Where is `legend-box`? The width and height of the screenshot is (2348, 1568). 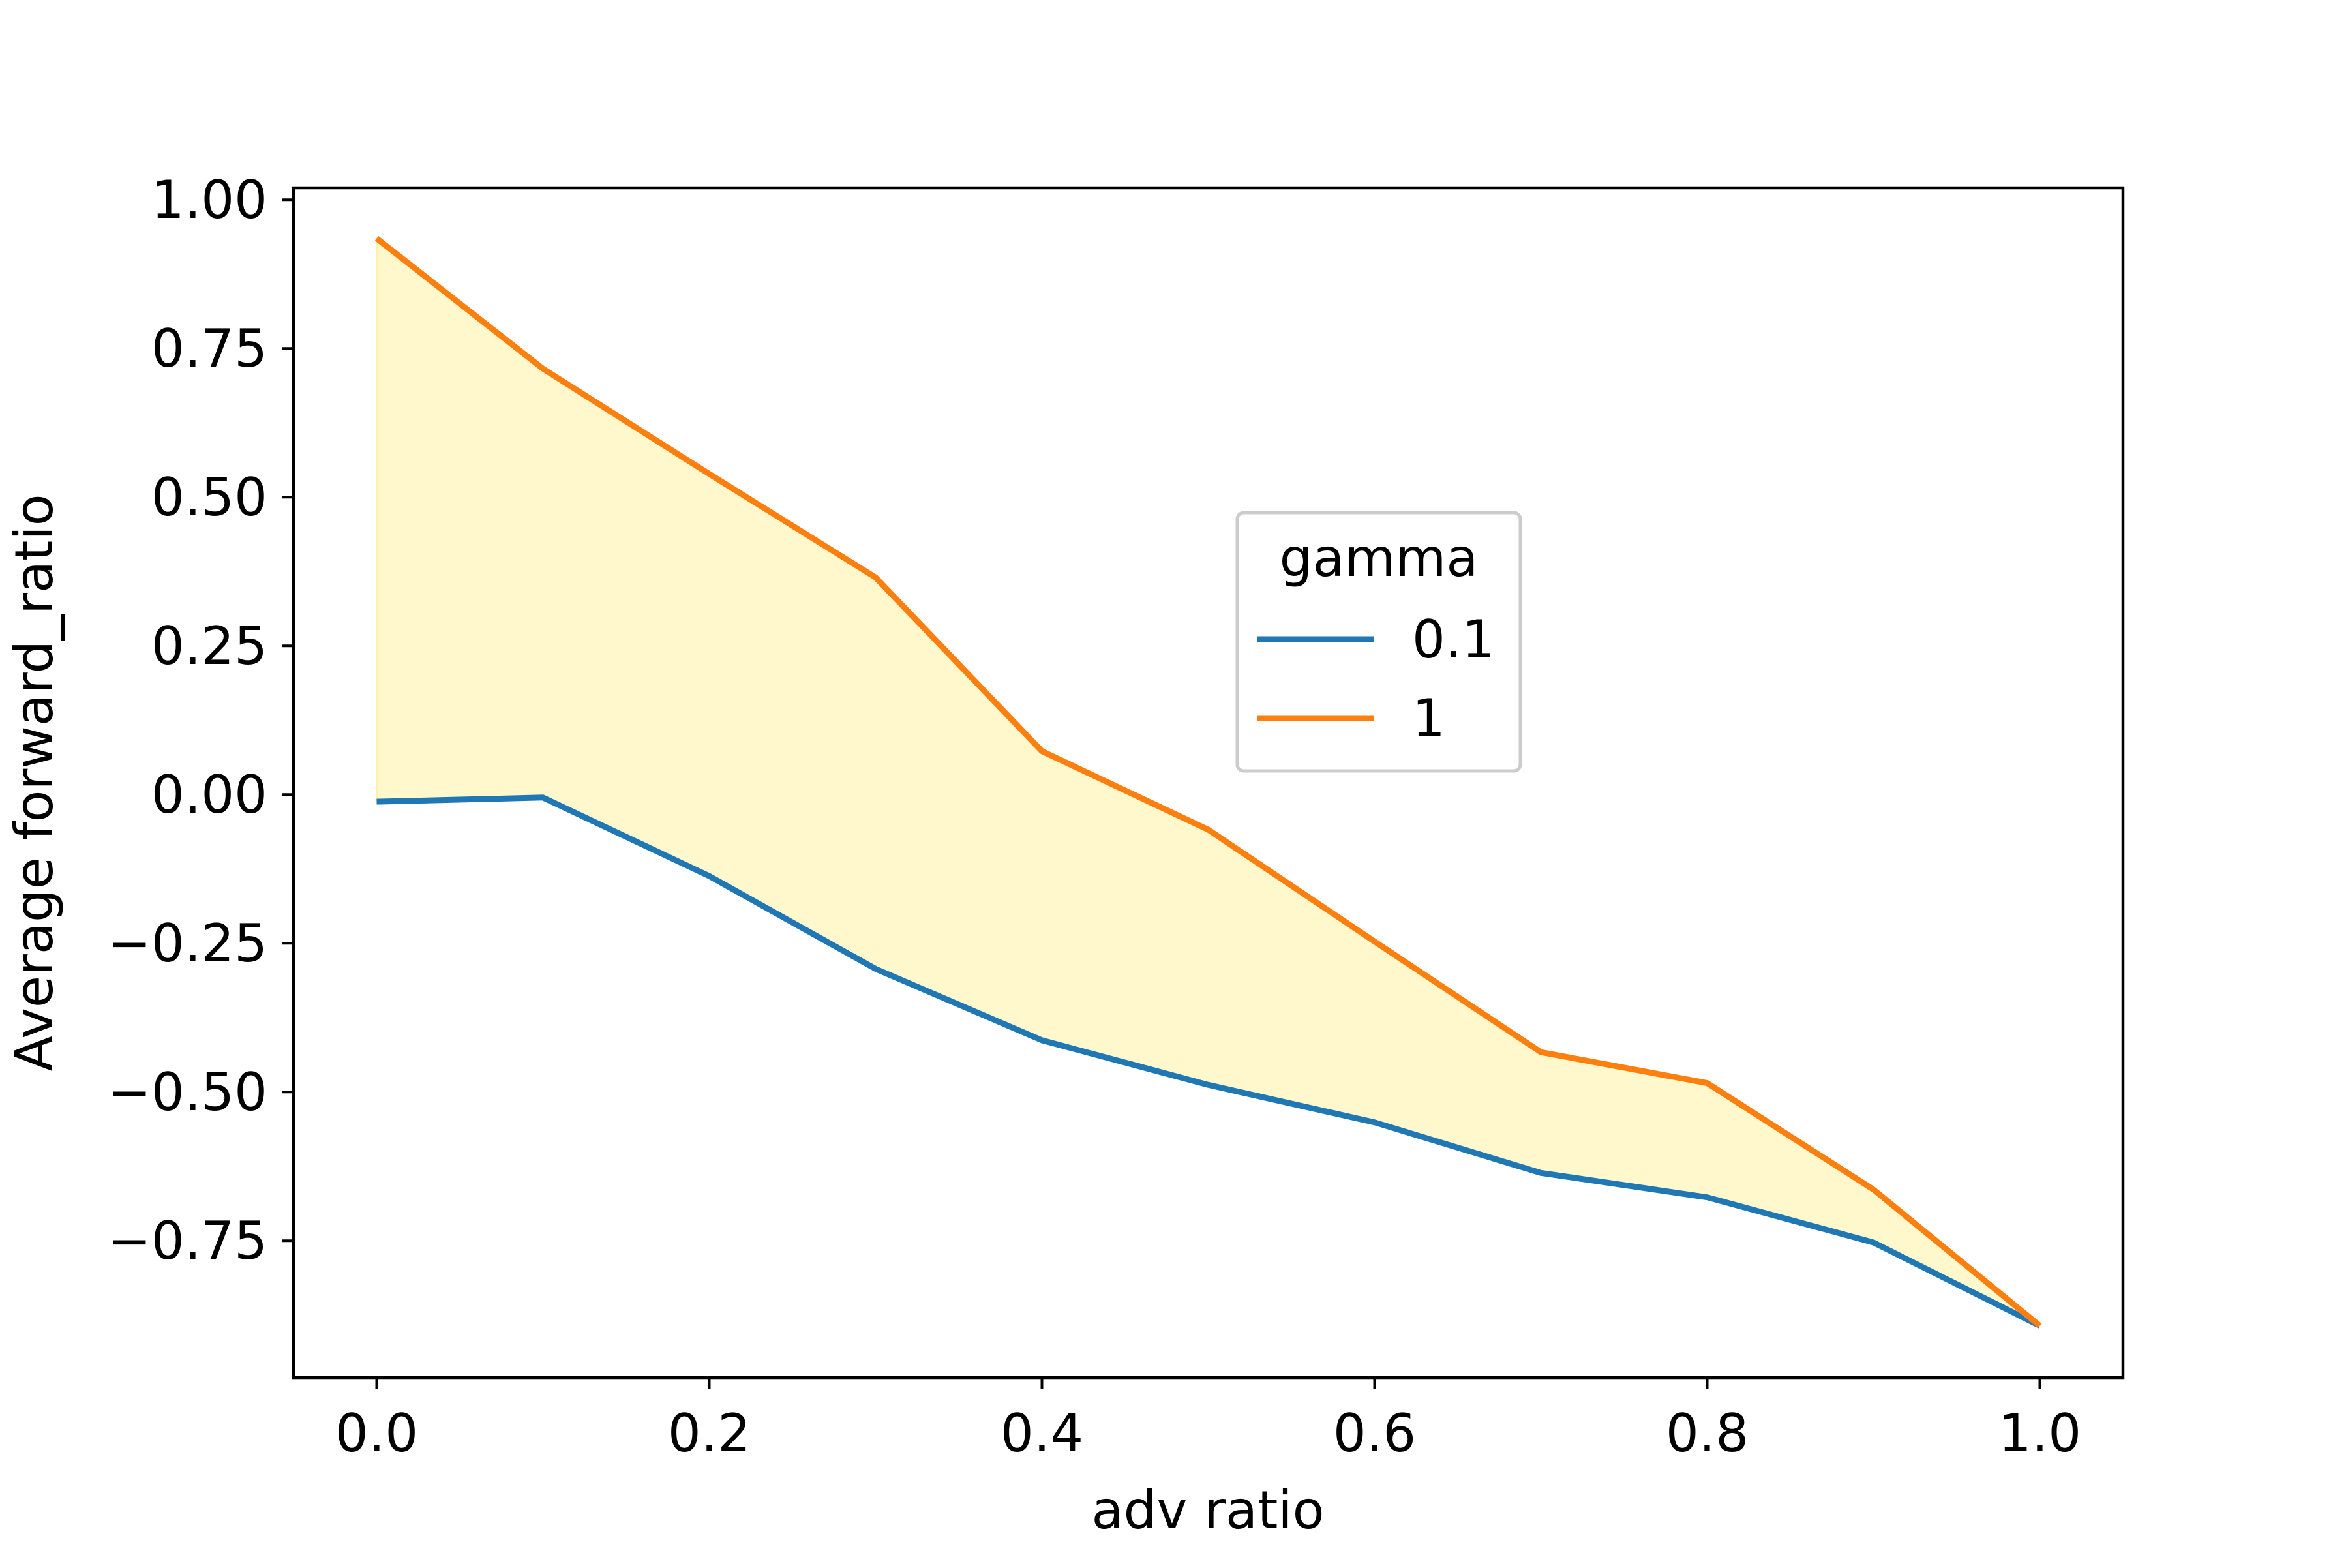
legend-box is located at coordinates (1378, 642).